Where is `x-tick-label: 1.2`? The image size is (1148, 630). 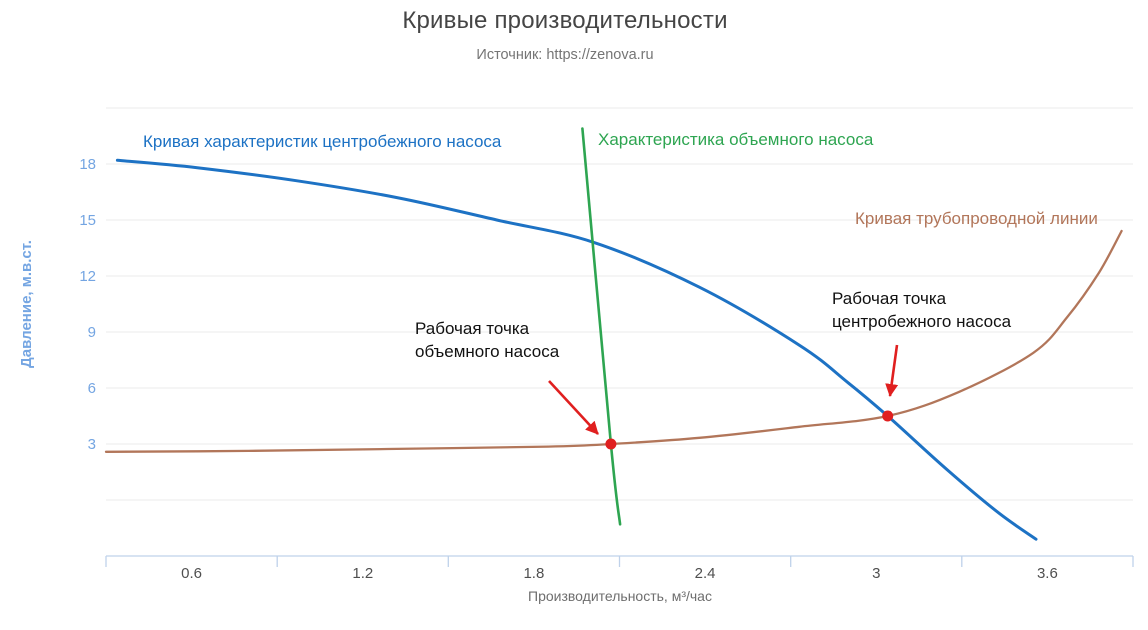 x-tick-label: 1.2 is located at coordinates (362, 573).